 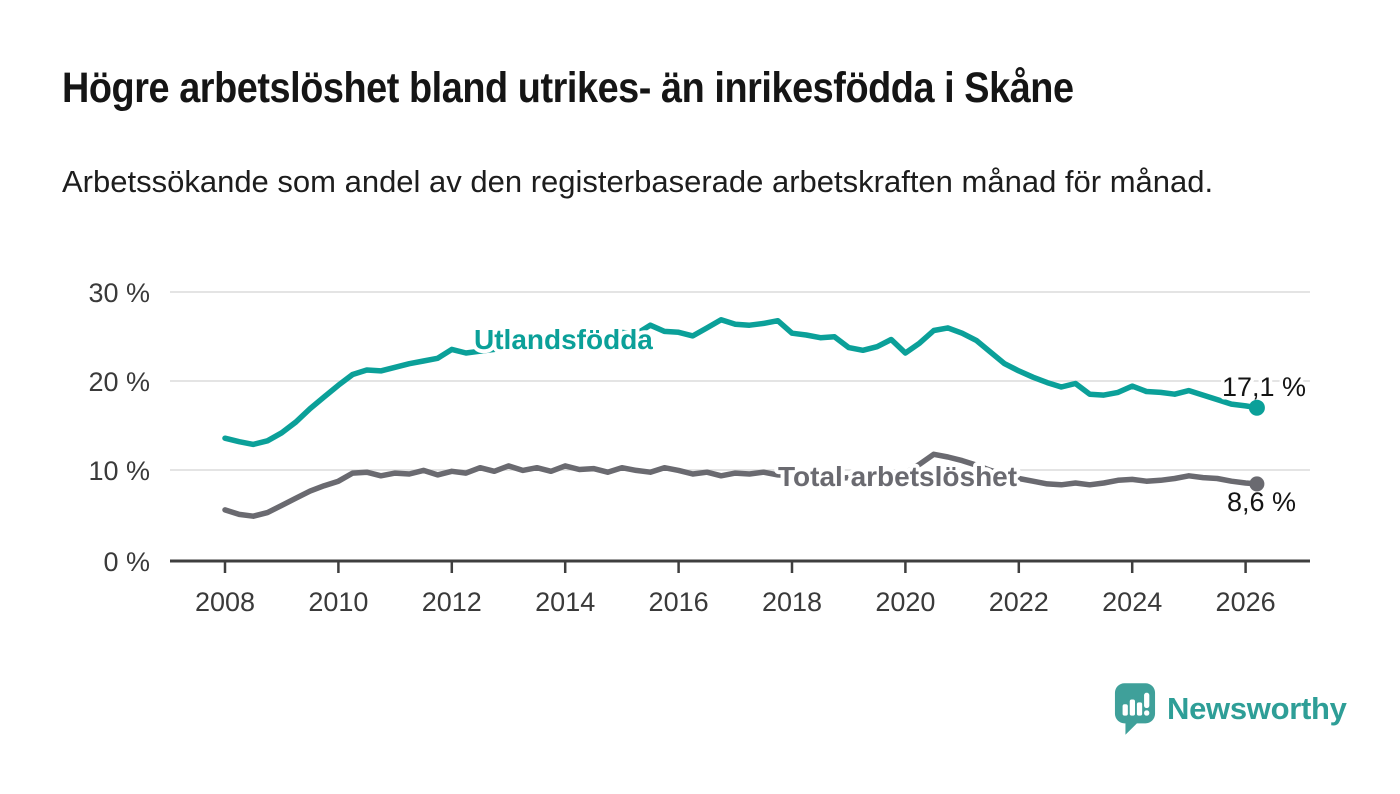 What do you see at coordinates (735, 567) in the screenshot?
I see `x-axis-ticks` at bounding box center [735, 567].